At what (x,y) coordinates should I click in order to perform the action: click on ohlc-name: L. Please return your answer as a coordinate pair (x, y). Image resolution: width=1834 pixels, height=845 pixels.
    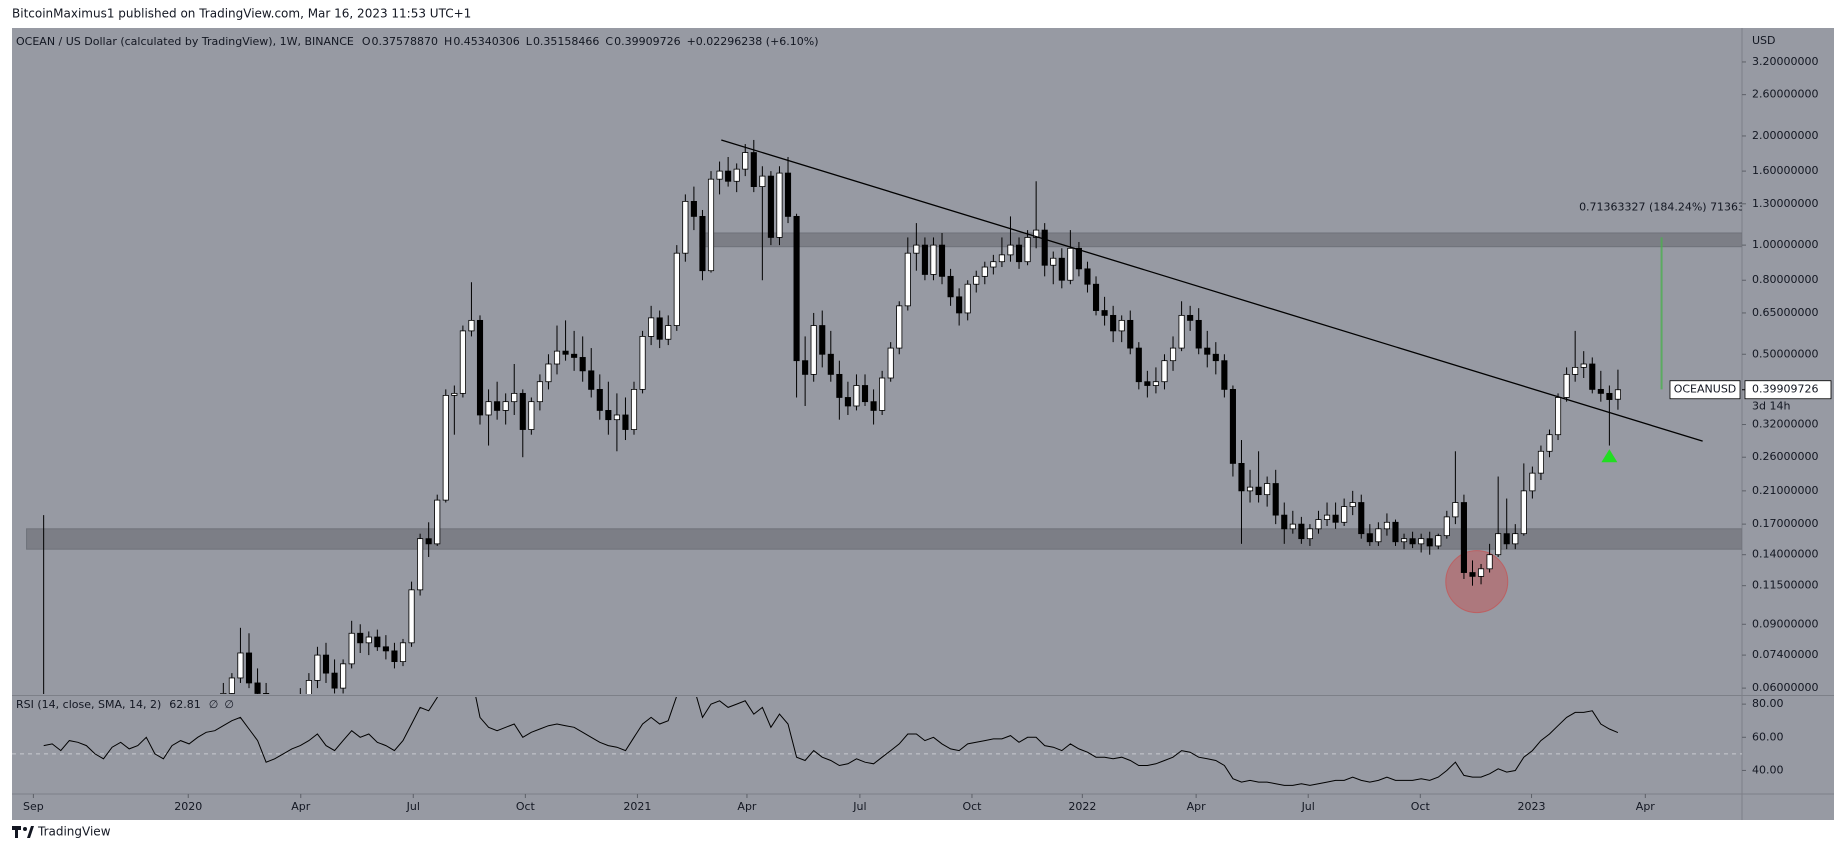
    Looking at the image, I should click on (529, 41).